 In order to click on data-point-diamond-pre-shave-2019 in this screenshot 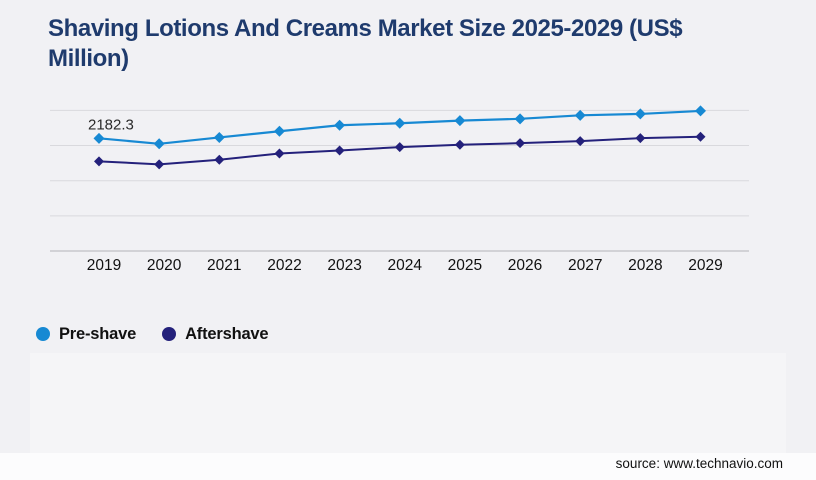, I will do `click(99, 138)`.